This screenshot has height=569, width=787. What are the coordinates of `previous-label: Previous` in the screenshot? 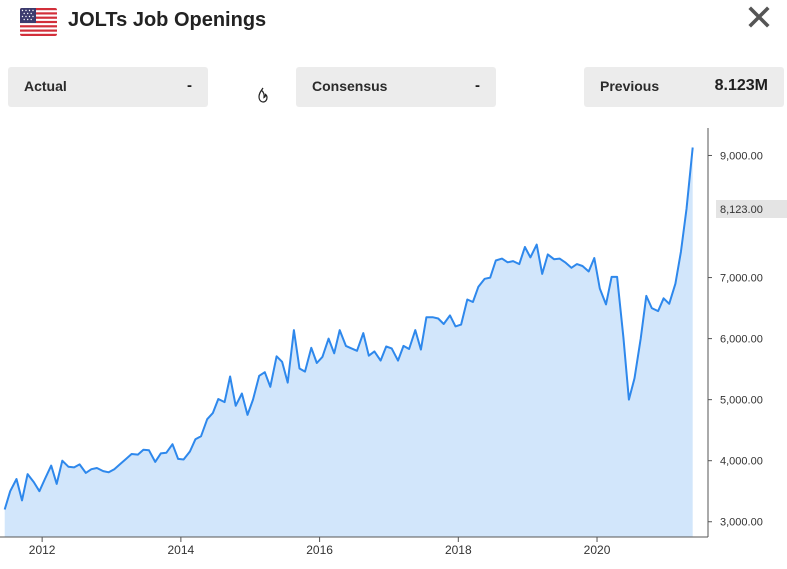 It's located at (630, 86).